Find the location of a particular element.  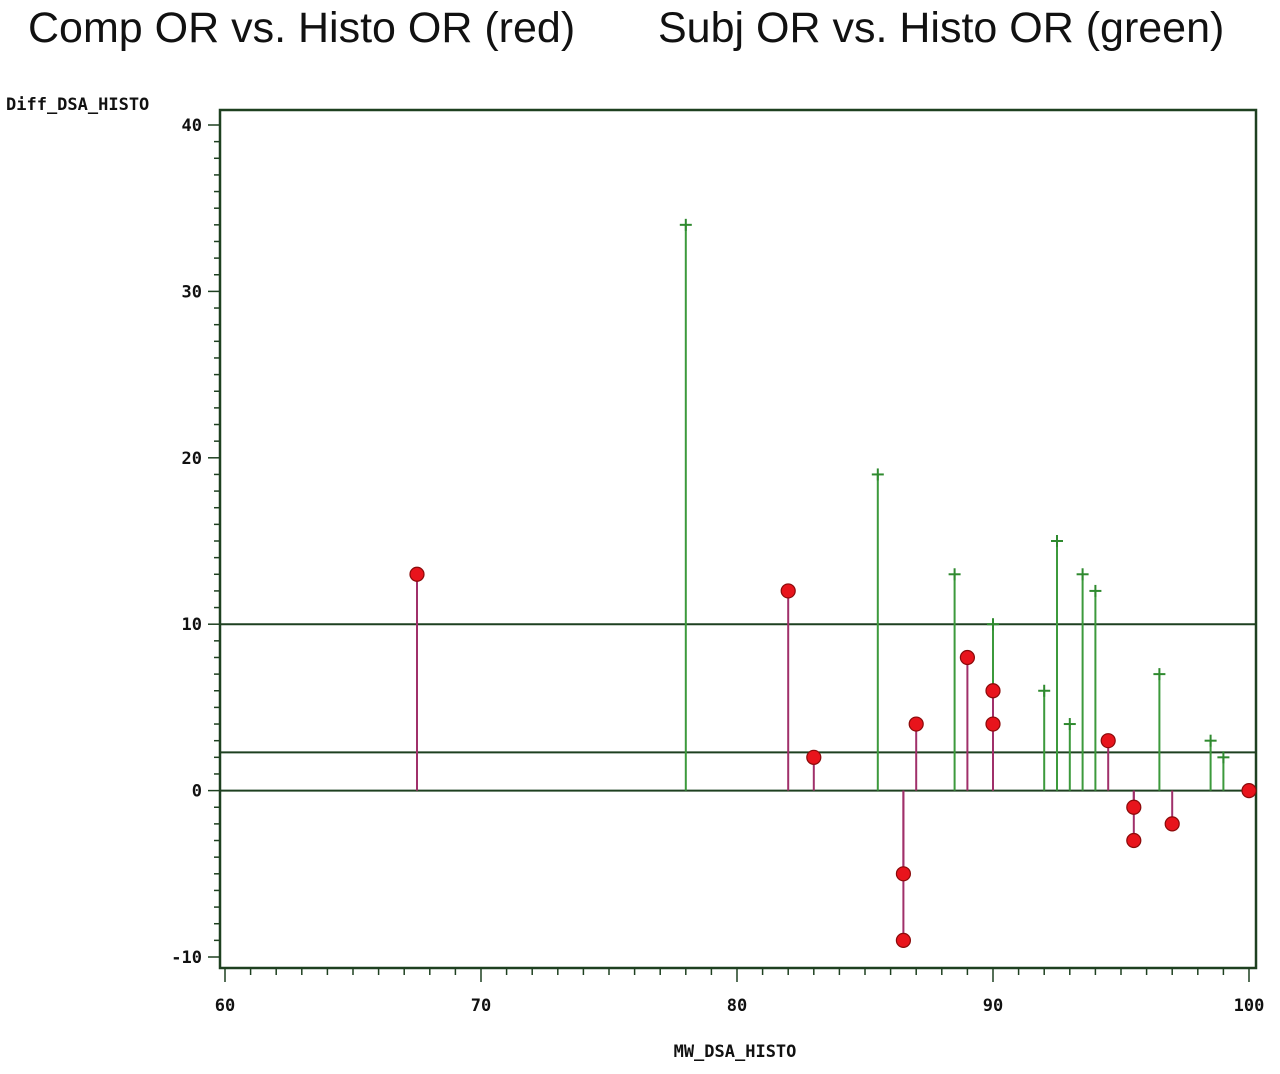

x-axis-title: MW_DSA_HISTO is located at coordinates (735, 1052).